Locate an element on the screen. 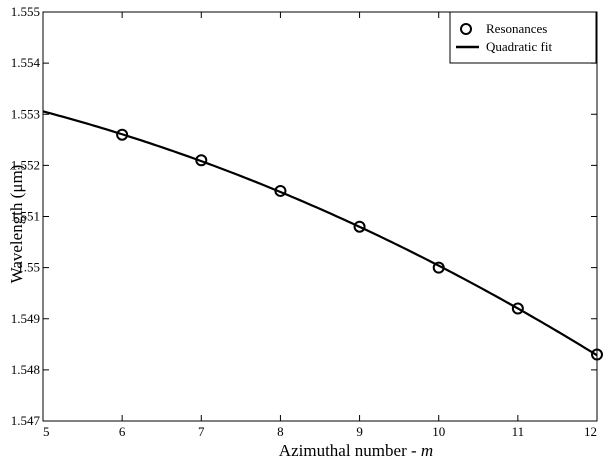 This screenshot has height=464, width=605. y-tick-label: 1.55 is located at coordinates (28, 267).